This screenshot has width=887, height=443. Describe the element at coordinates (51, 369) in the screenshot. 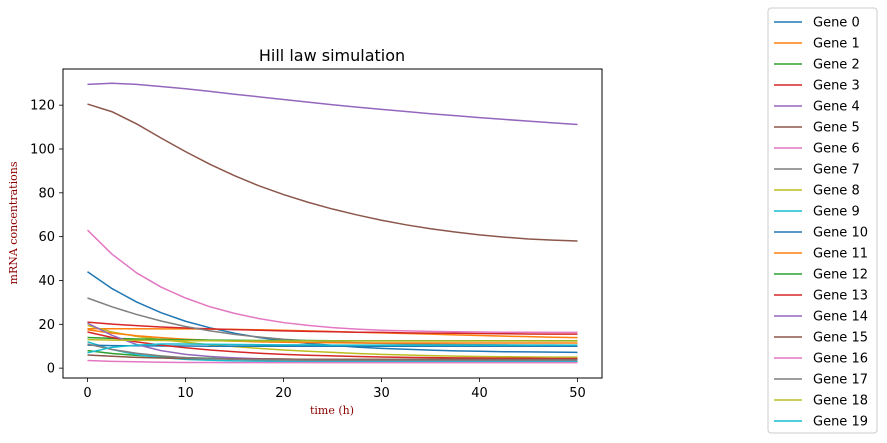

I see `y-tick-label-0: 0` at that location.